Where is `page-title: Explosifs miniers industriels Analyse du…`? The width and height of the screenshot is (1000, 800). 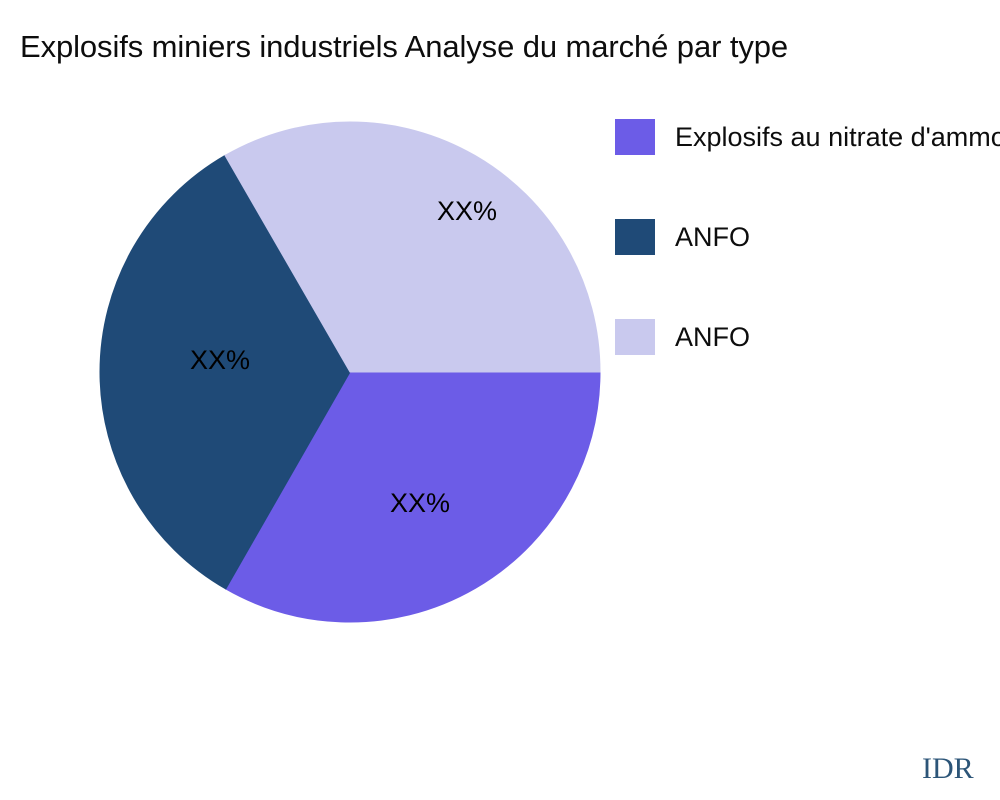
page-title: Explosifs miniers industriels Analyse du… is located at coordinates (404, 46).